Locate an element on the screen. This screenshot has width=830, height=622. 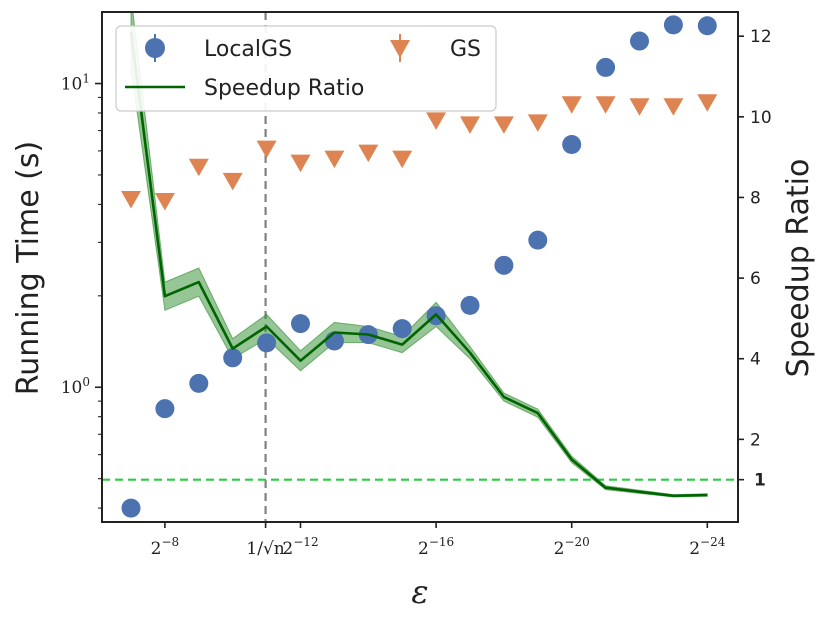
legend: LocalGS GS Speedup Ratio is located at coordinates (306, 68).